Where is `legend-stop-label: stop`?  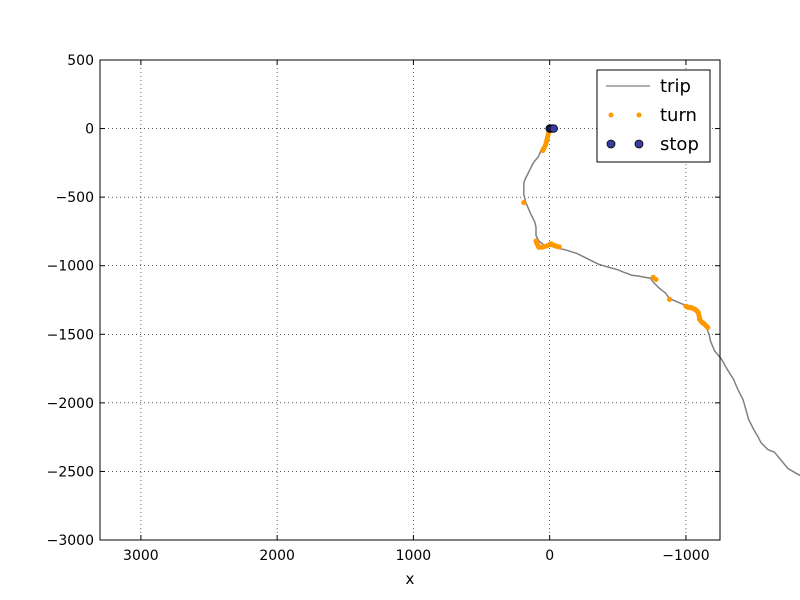 legend-stop-label: stop is located at coordinates (679, 144).